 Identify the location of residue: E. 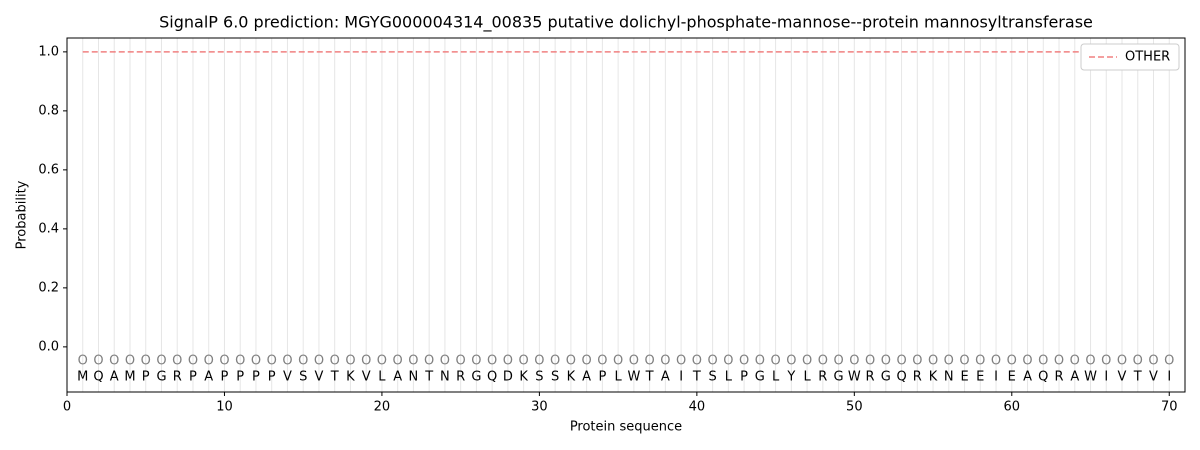
(980, 376).